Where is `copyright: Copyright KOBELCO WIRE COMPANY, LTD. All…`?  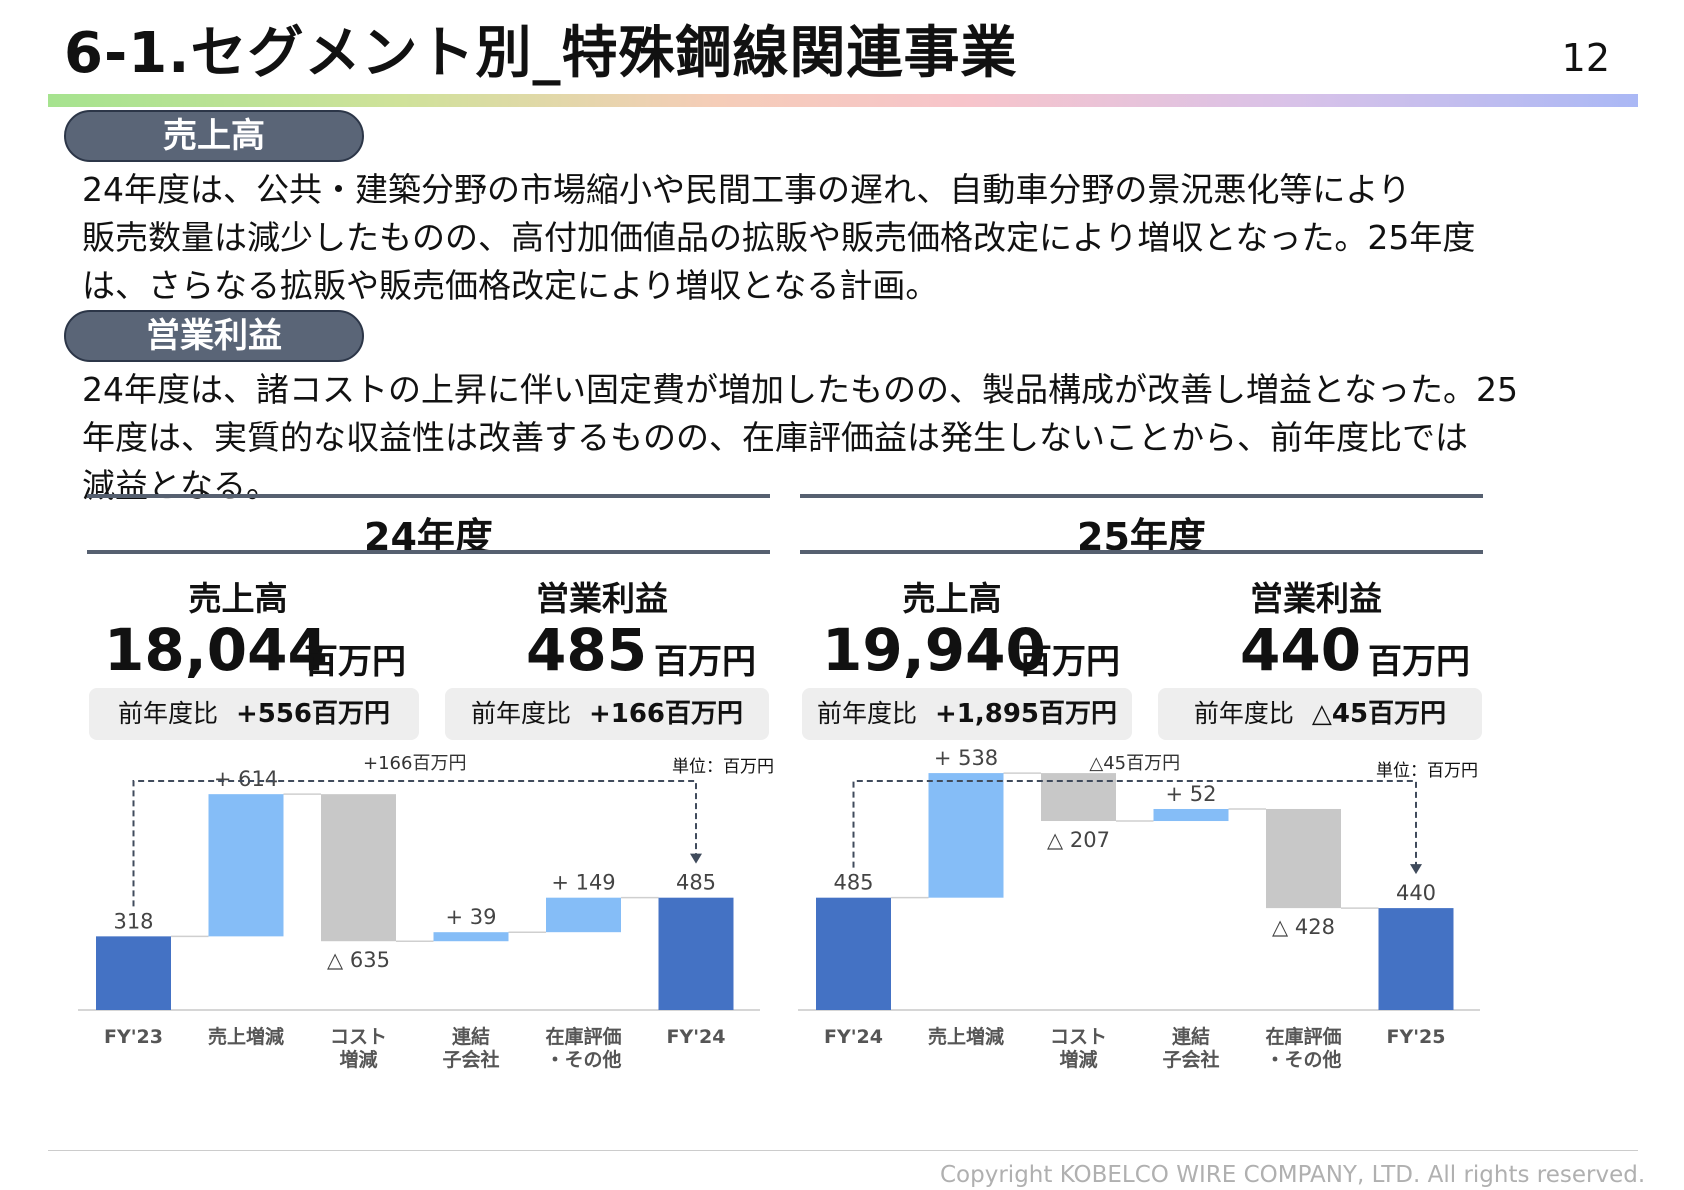
copyright: Copyright KOBELCO WIRE COMPANY, LTD. All… is located at coordinates (1293, 1175).